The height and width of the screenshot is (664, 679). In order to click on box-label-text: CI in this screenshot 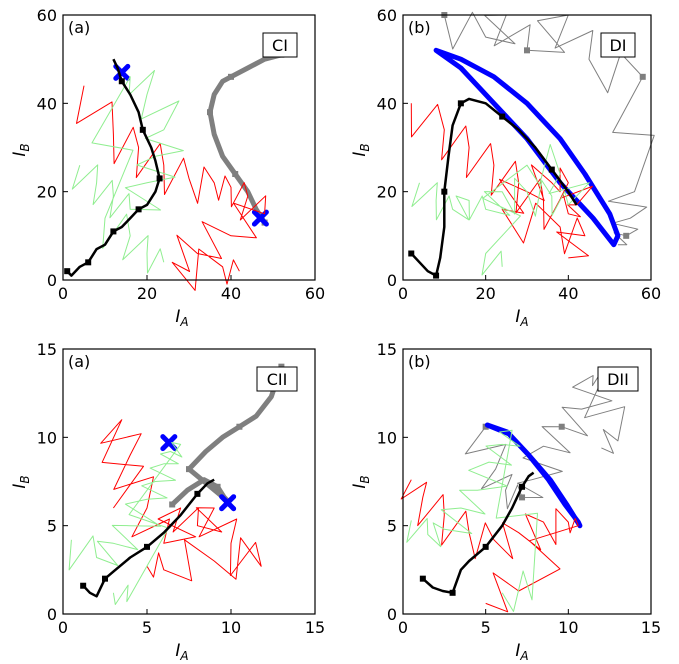, I will do `click(280, 45)`.